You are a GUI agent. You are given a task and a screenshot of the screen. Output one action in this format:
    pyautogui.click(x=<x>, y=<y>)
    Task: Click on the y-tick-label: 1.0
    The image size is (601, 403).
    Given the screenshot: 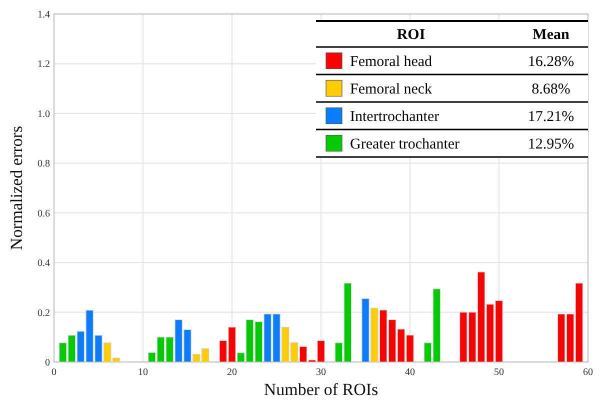 What is the action you would take?
    pyautogui.click(x=44, y=114)
    